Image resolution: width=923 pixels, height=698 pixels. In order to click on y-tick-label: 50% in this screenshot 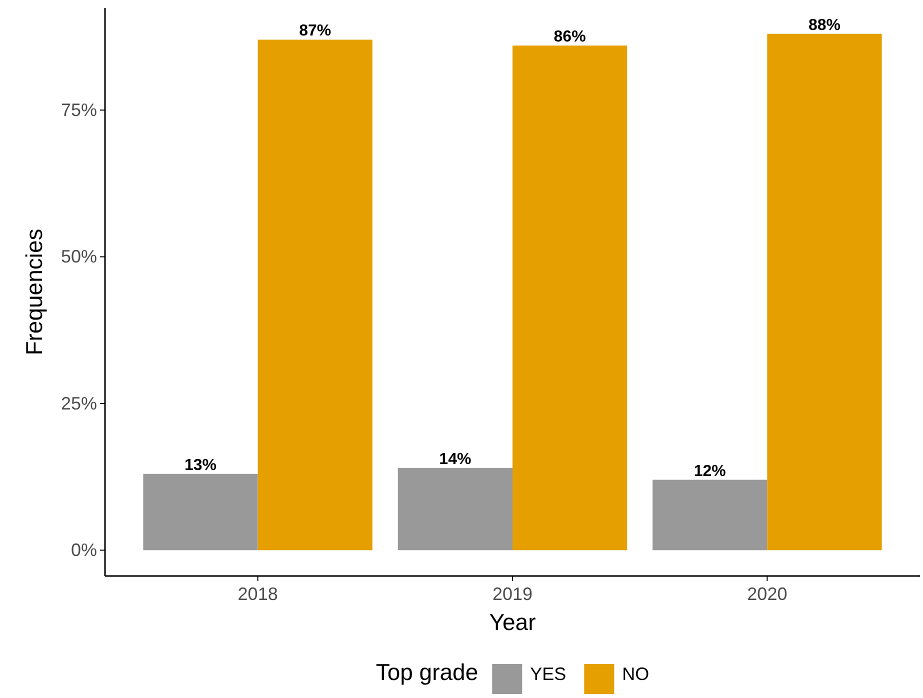, I will do `click(78, 256)`.